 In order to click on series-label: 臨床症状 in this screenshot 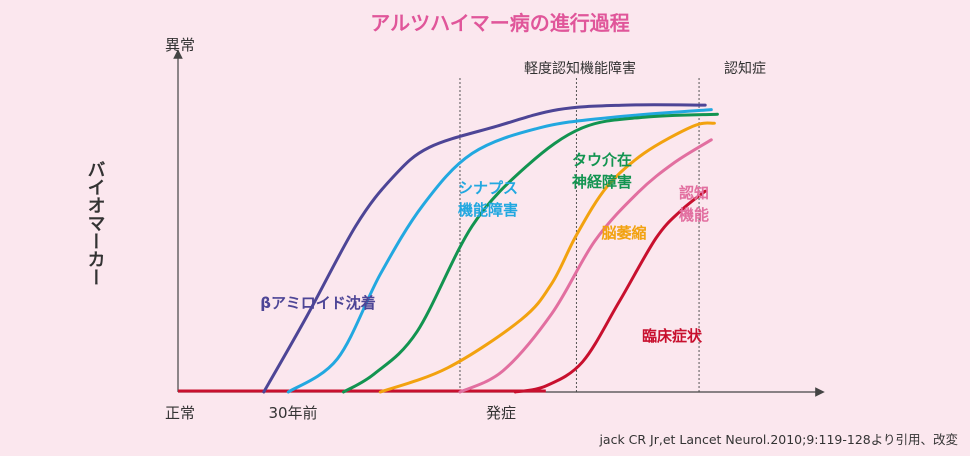, I will do `click(672, 336)`.